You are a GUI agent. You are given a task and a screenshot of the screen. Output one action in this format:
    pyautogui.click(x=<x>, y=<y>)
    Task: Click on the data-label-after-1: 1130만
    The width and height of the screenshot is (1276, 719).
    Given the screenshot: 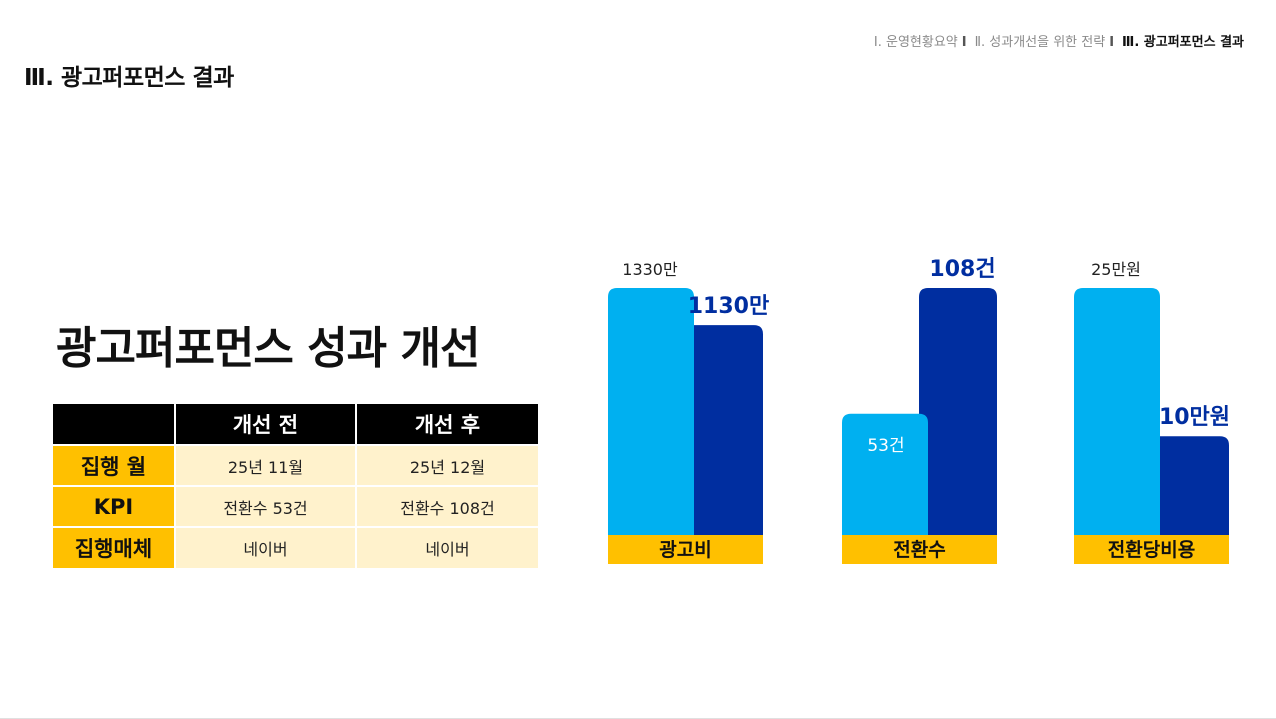 What is the action you would take?
    pyautogui.click(x=728, y=306)
    